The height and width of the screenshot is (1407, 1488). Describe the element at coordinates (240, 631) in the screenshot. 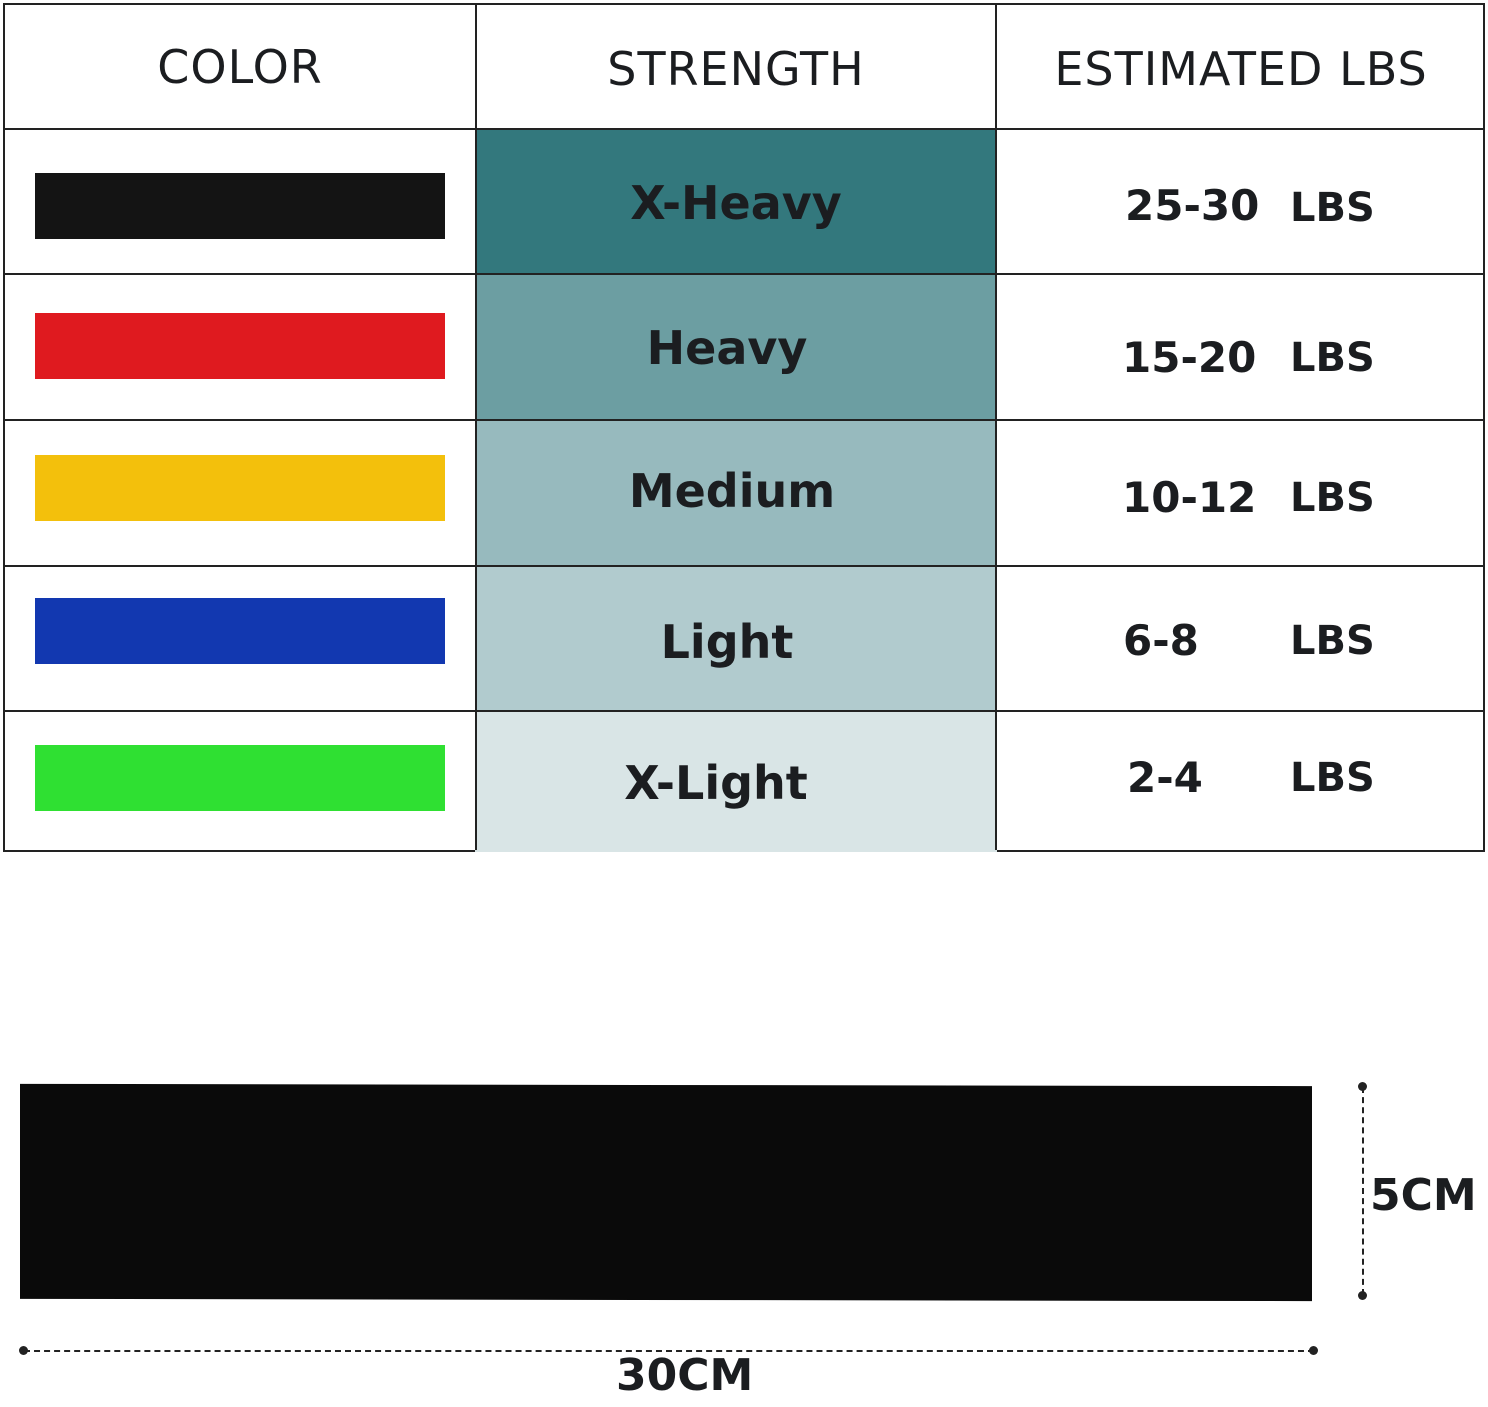

I see `band-swatch-blue` at that location.